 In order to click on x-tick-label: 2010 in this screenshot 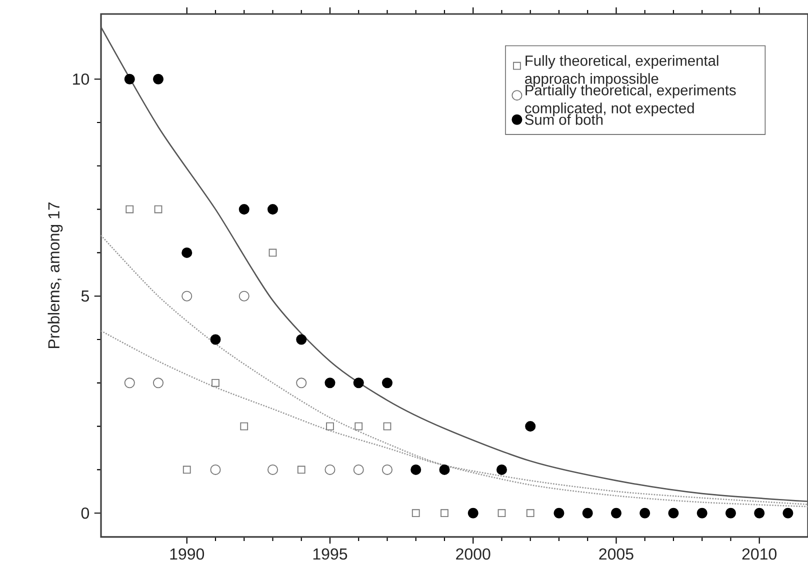, I will do `click(759, 554)`.